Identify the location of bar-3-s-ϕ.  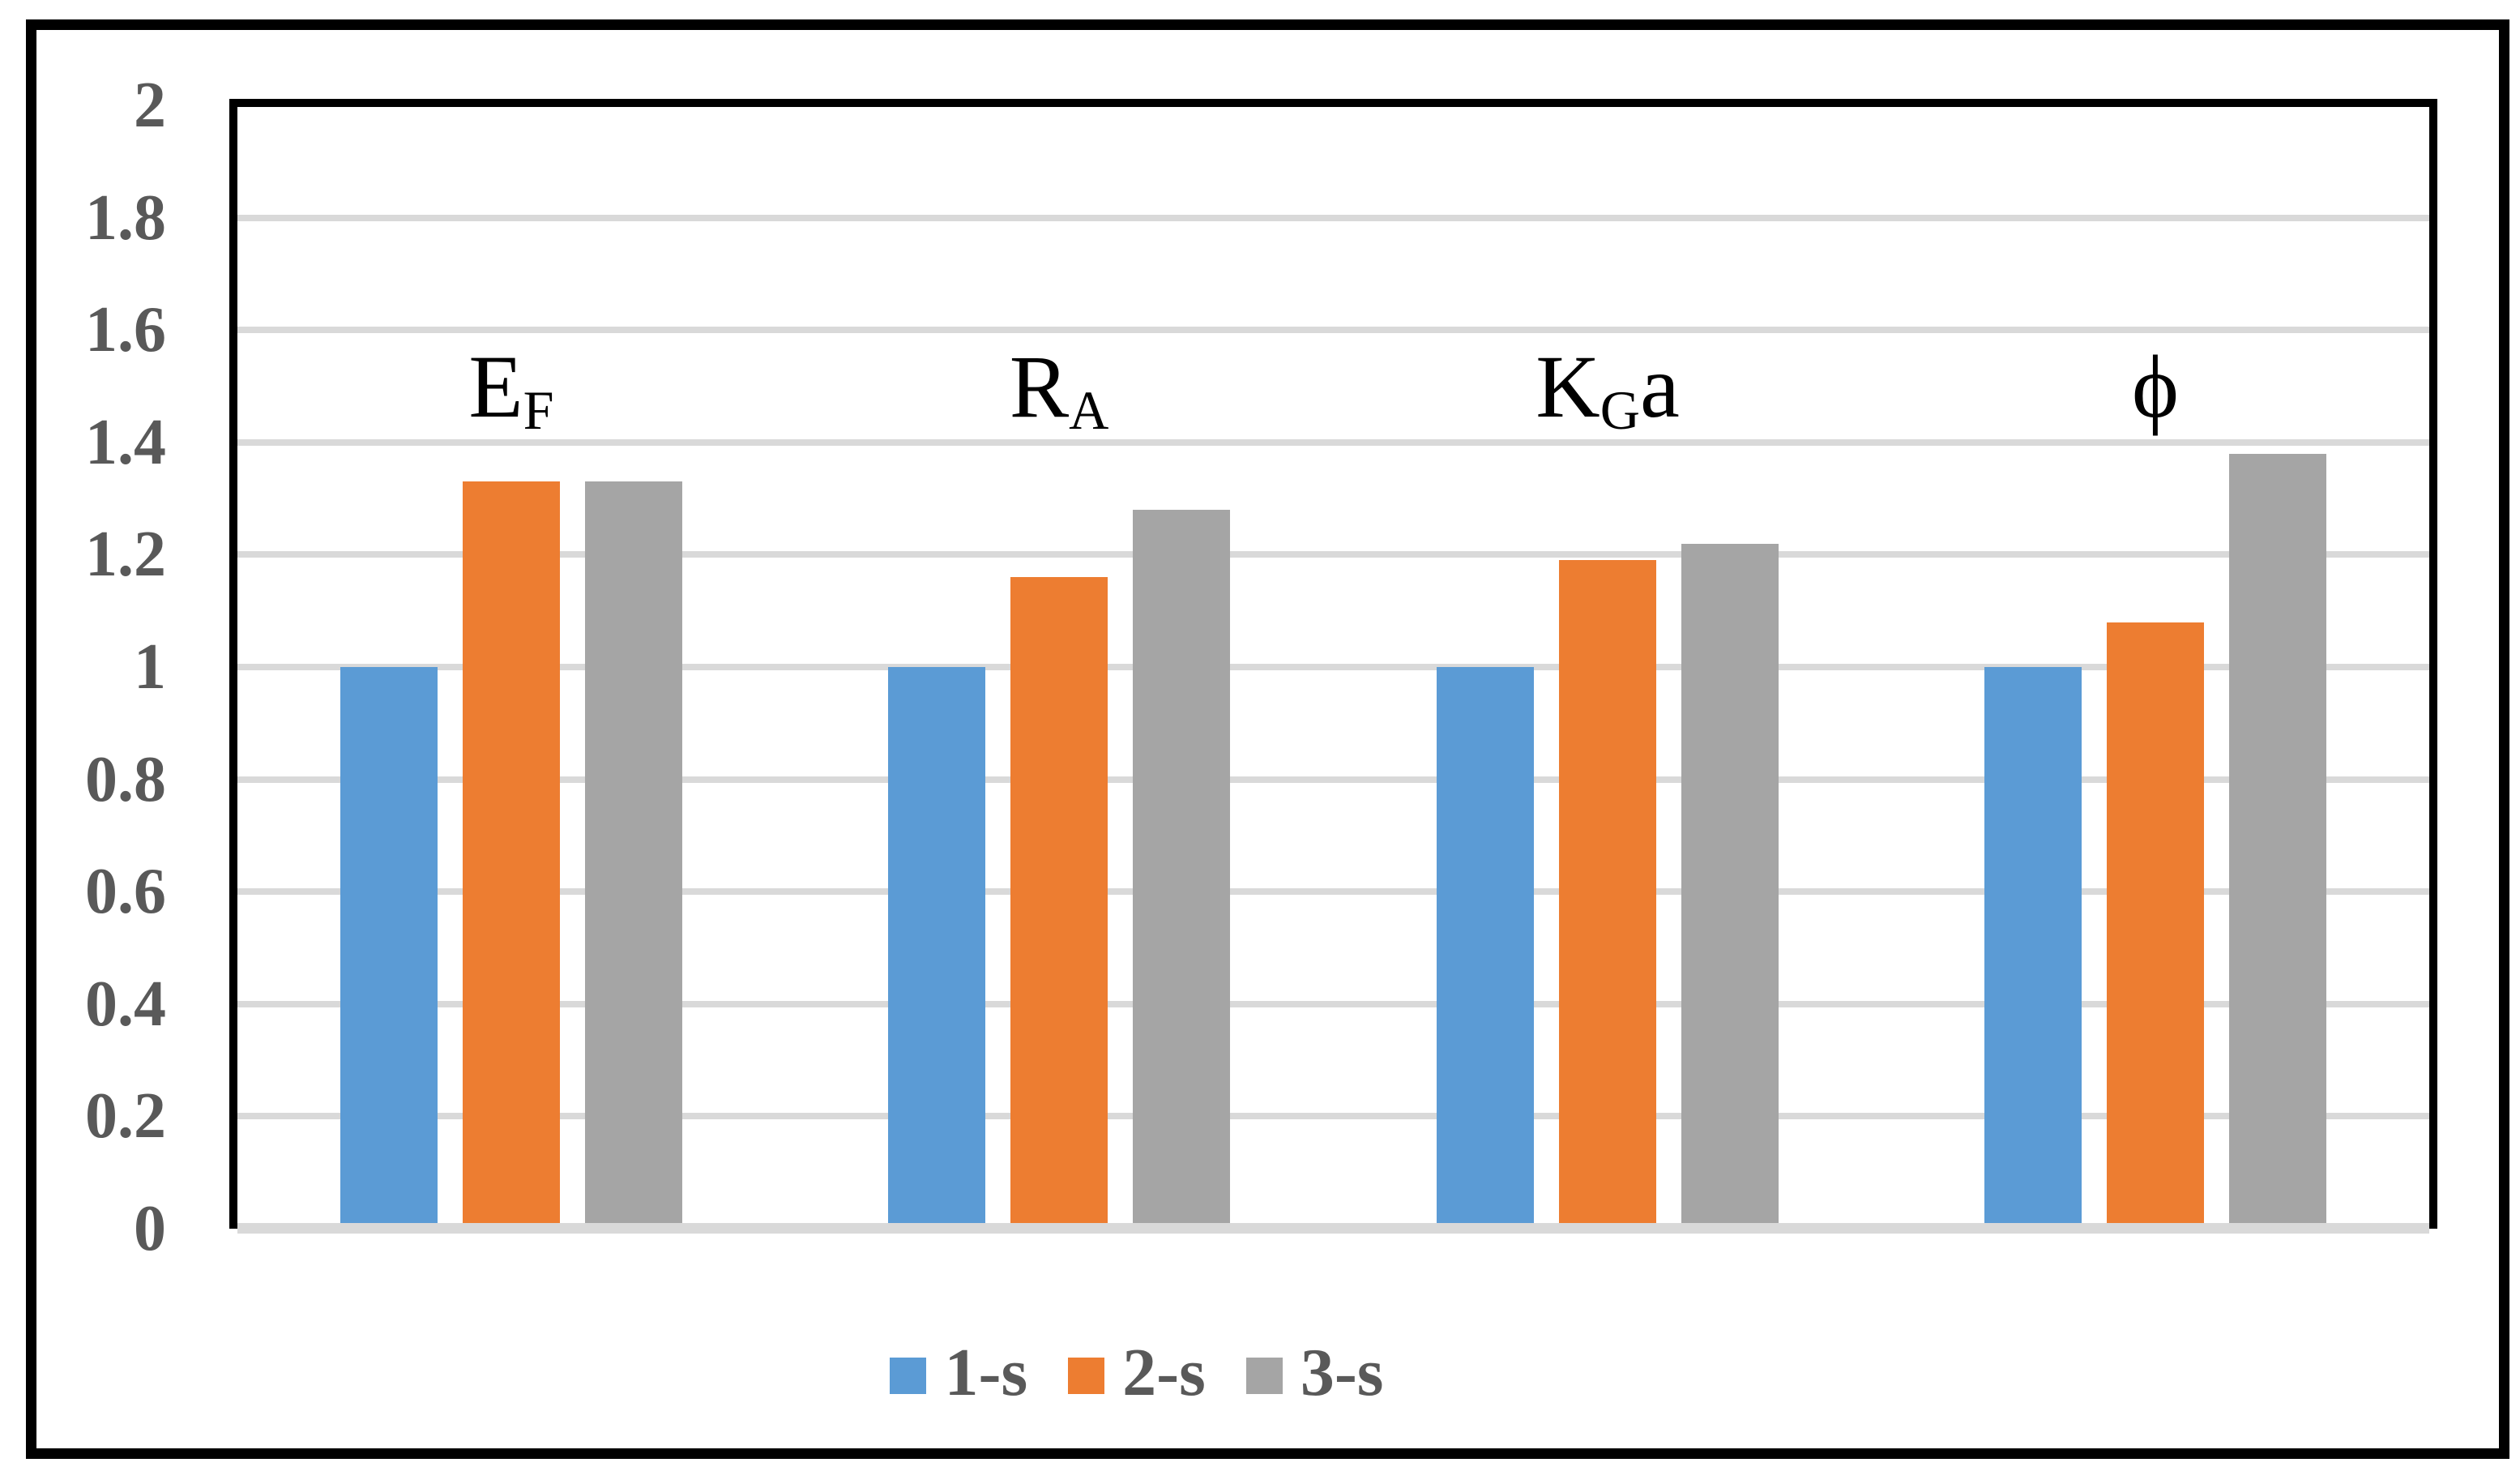
(2277, 838).